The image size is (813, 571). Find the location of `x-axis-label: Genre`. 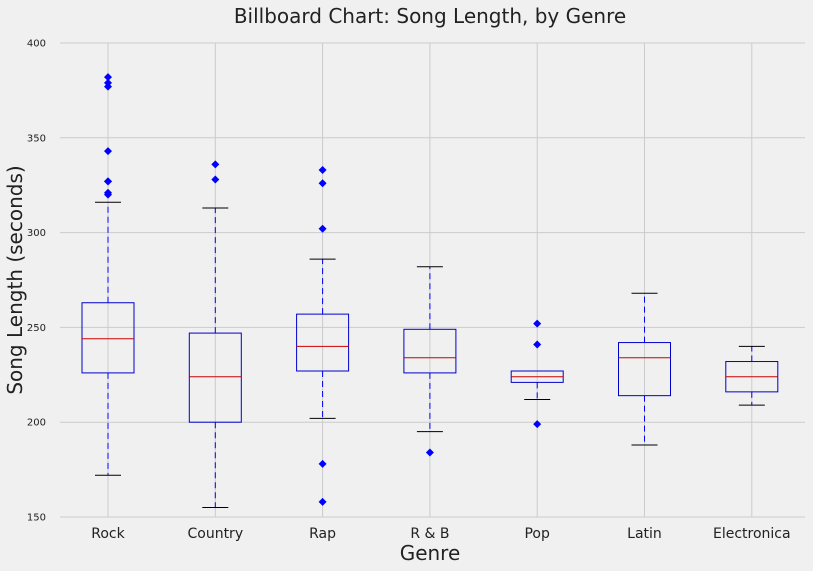

x-axis-label: Genre is located at coordinates (430, 553).